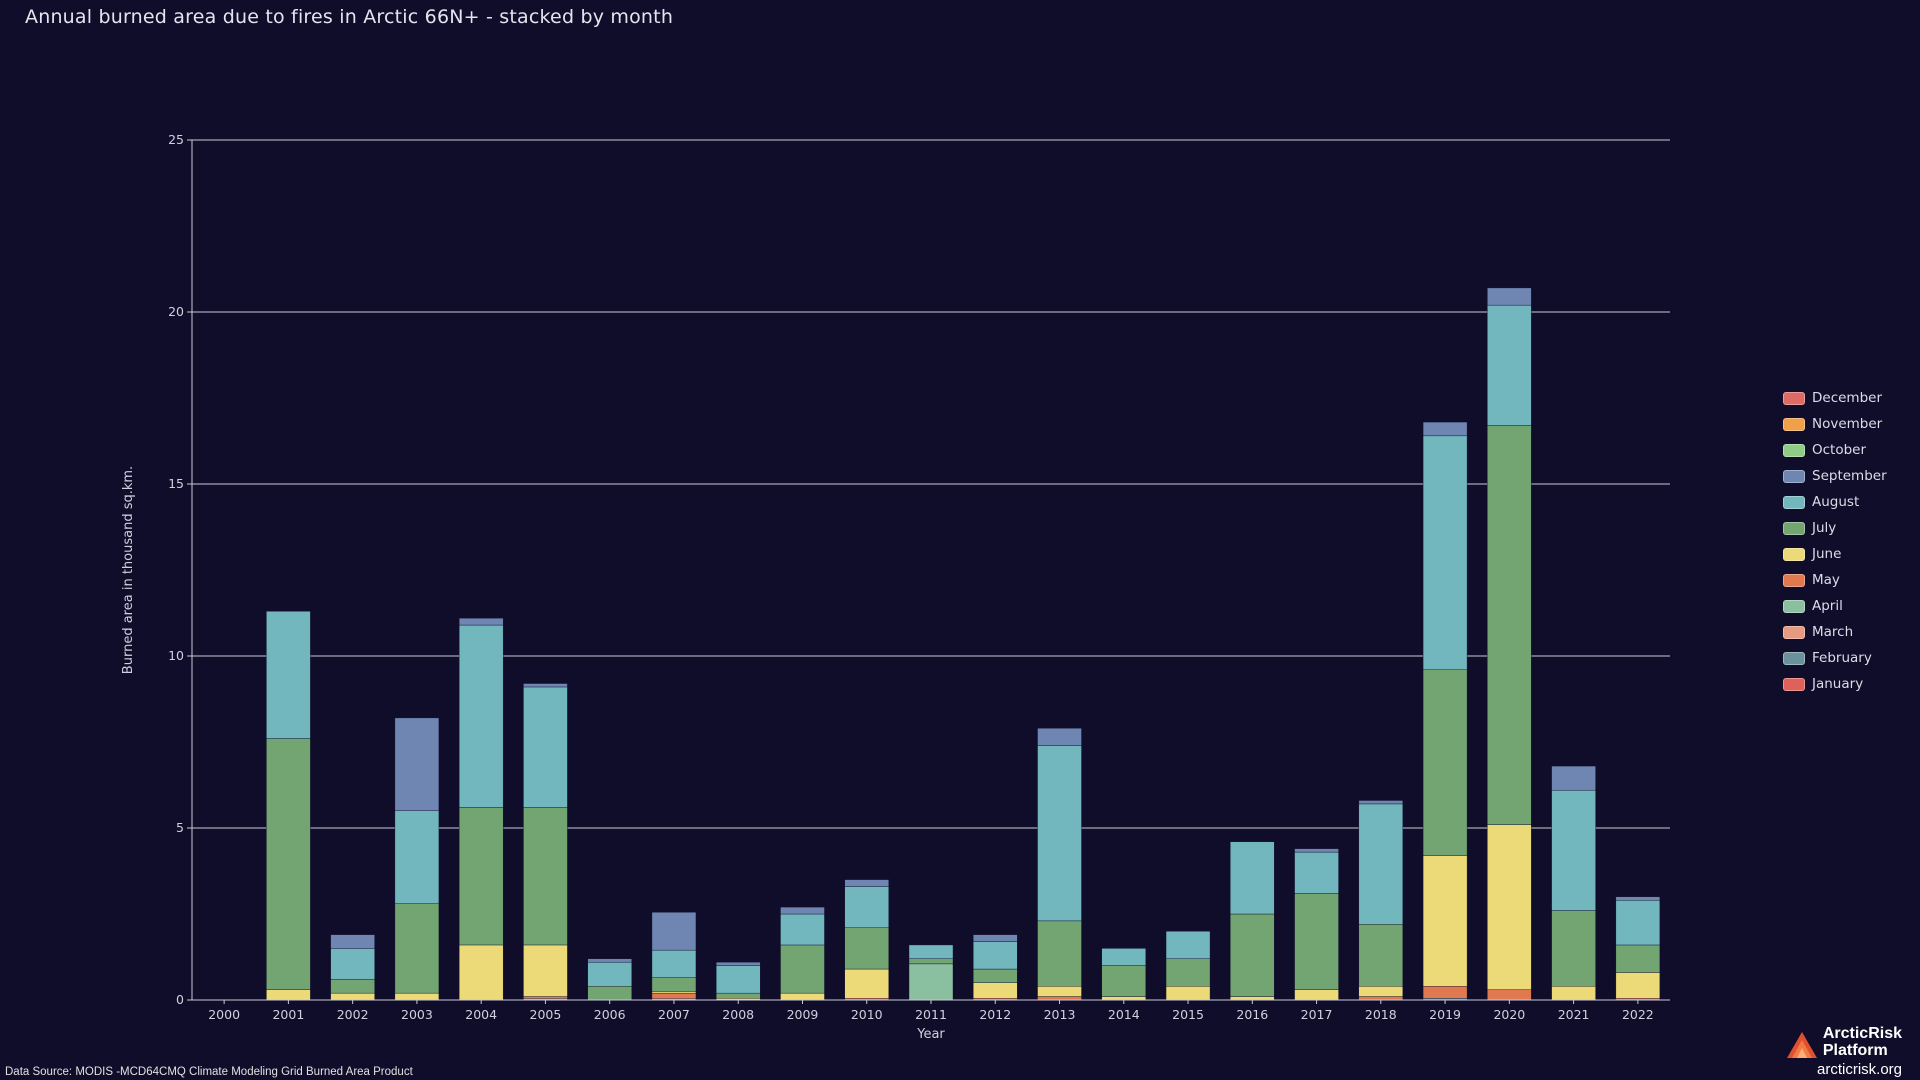  Describe the element at coordinates (1835, 450) in the screenshot. I see `legend-item-october: October` at that location.